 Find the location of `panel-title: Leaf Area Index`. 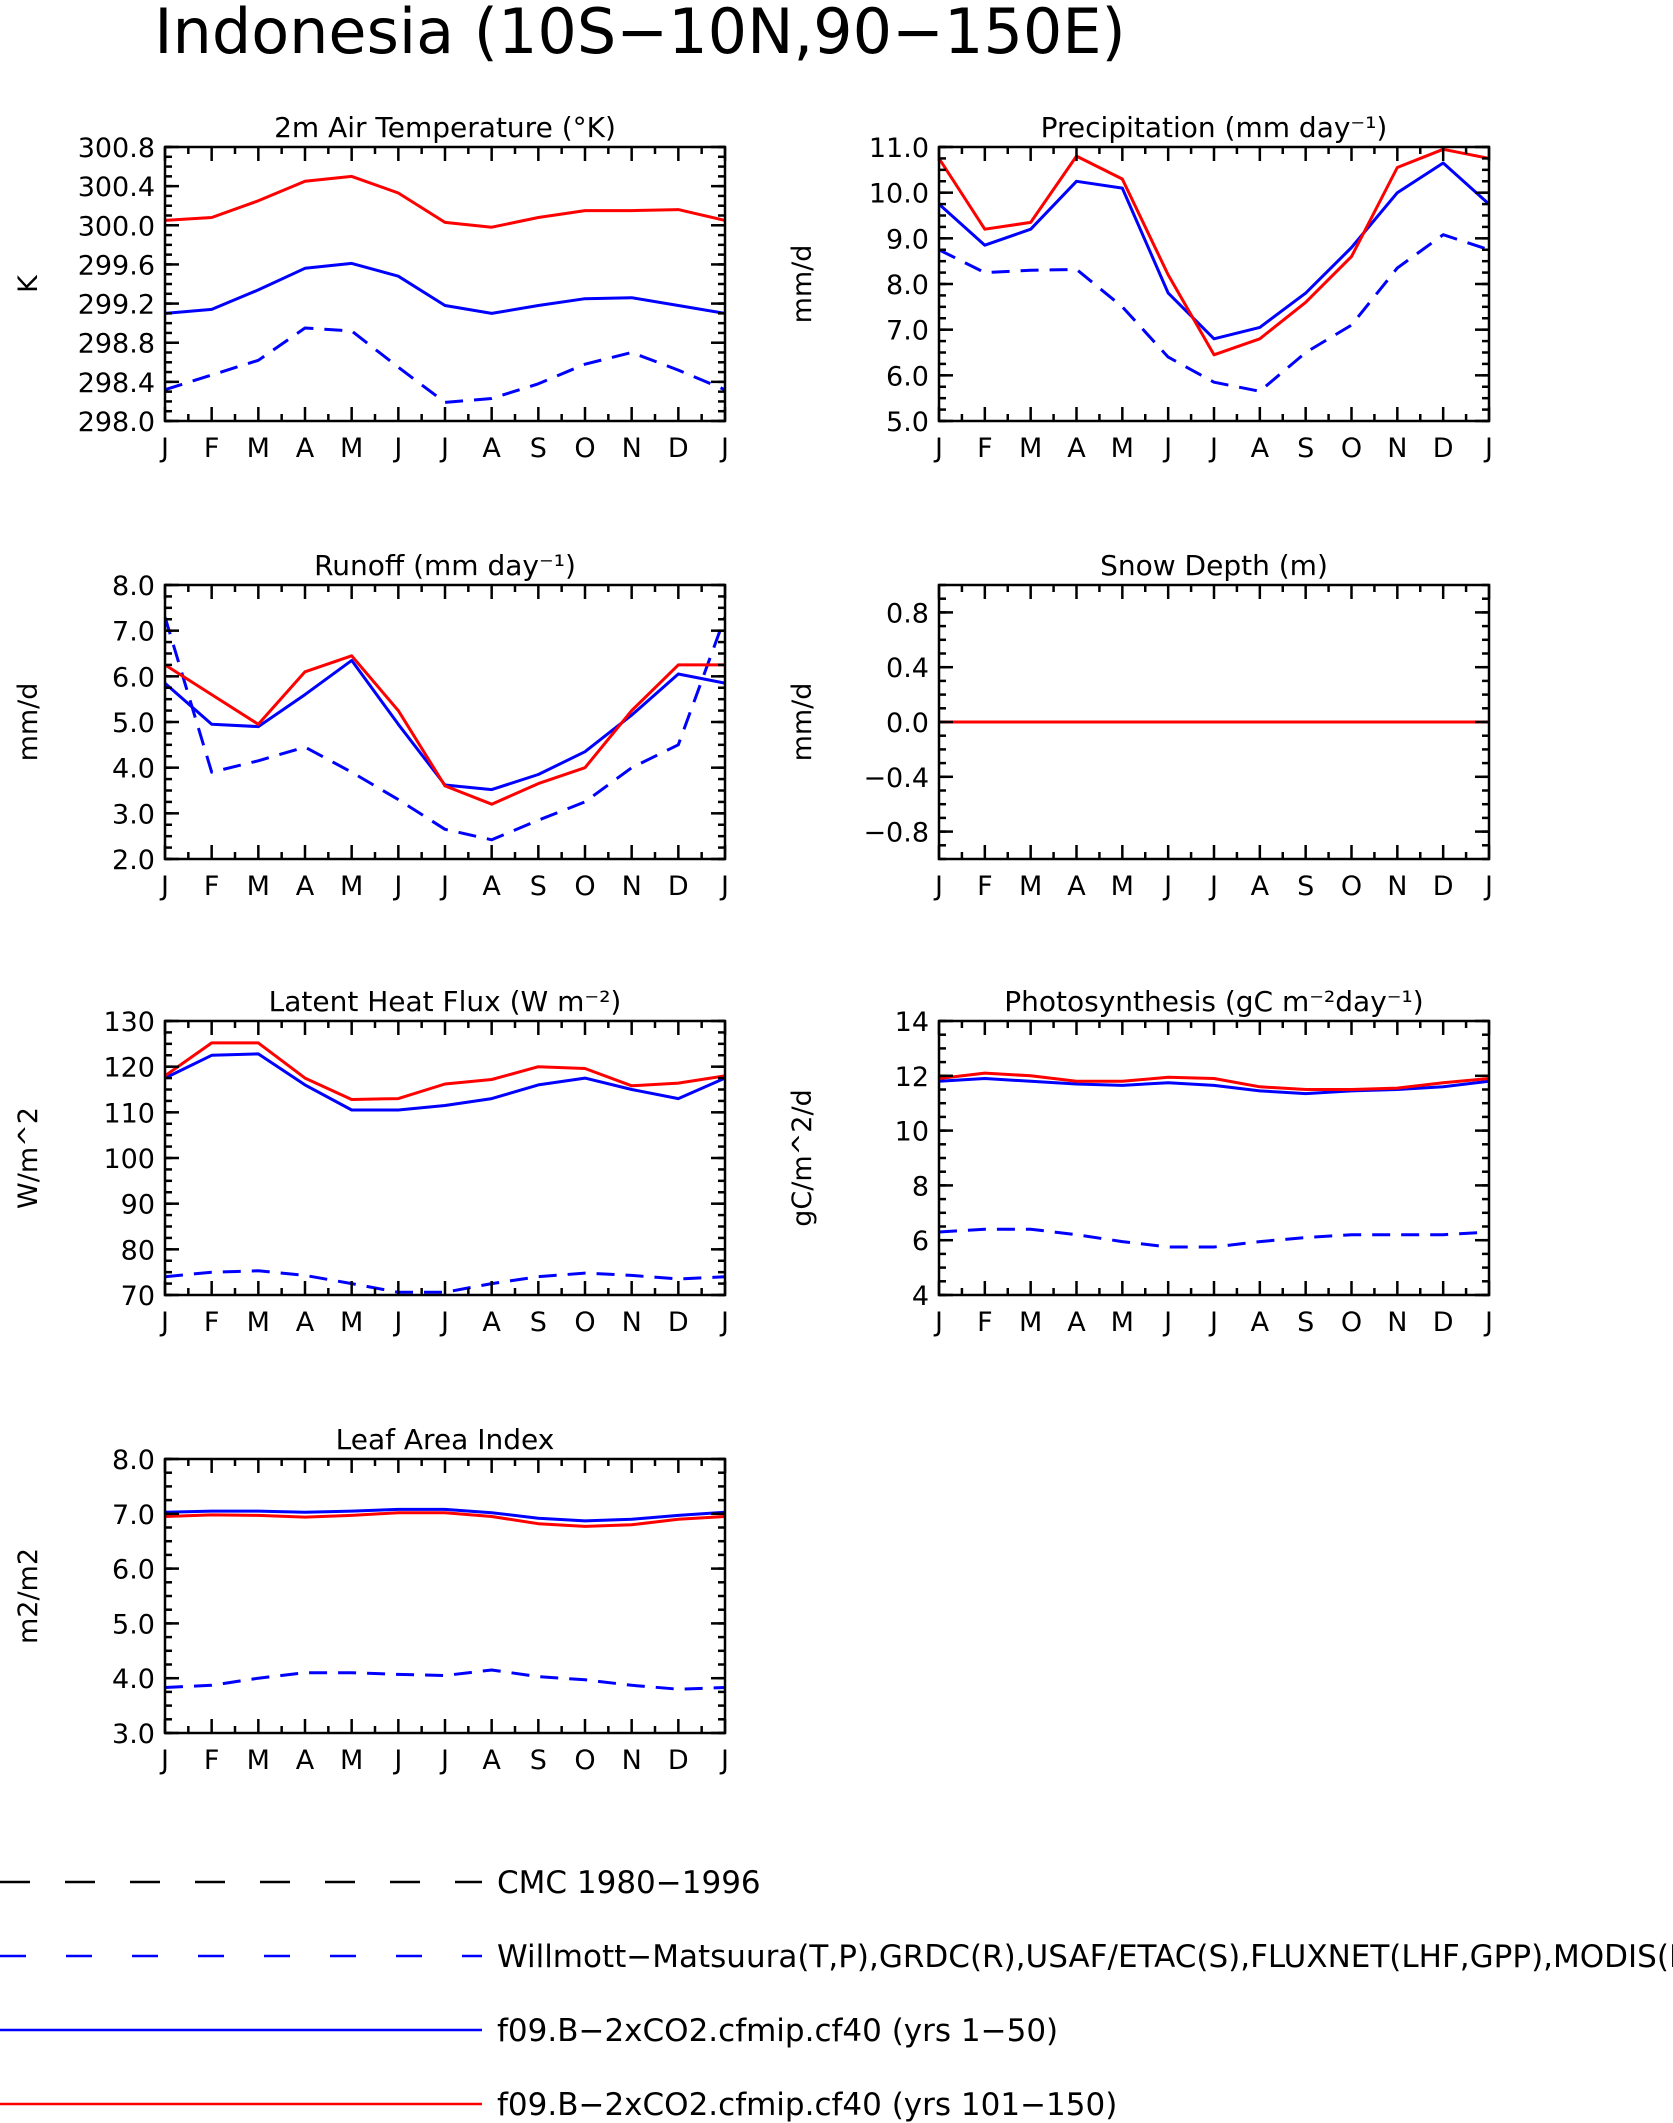

panel-title: Leaf Area Index is located at coordinates (445, 1439).